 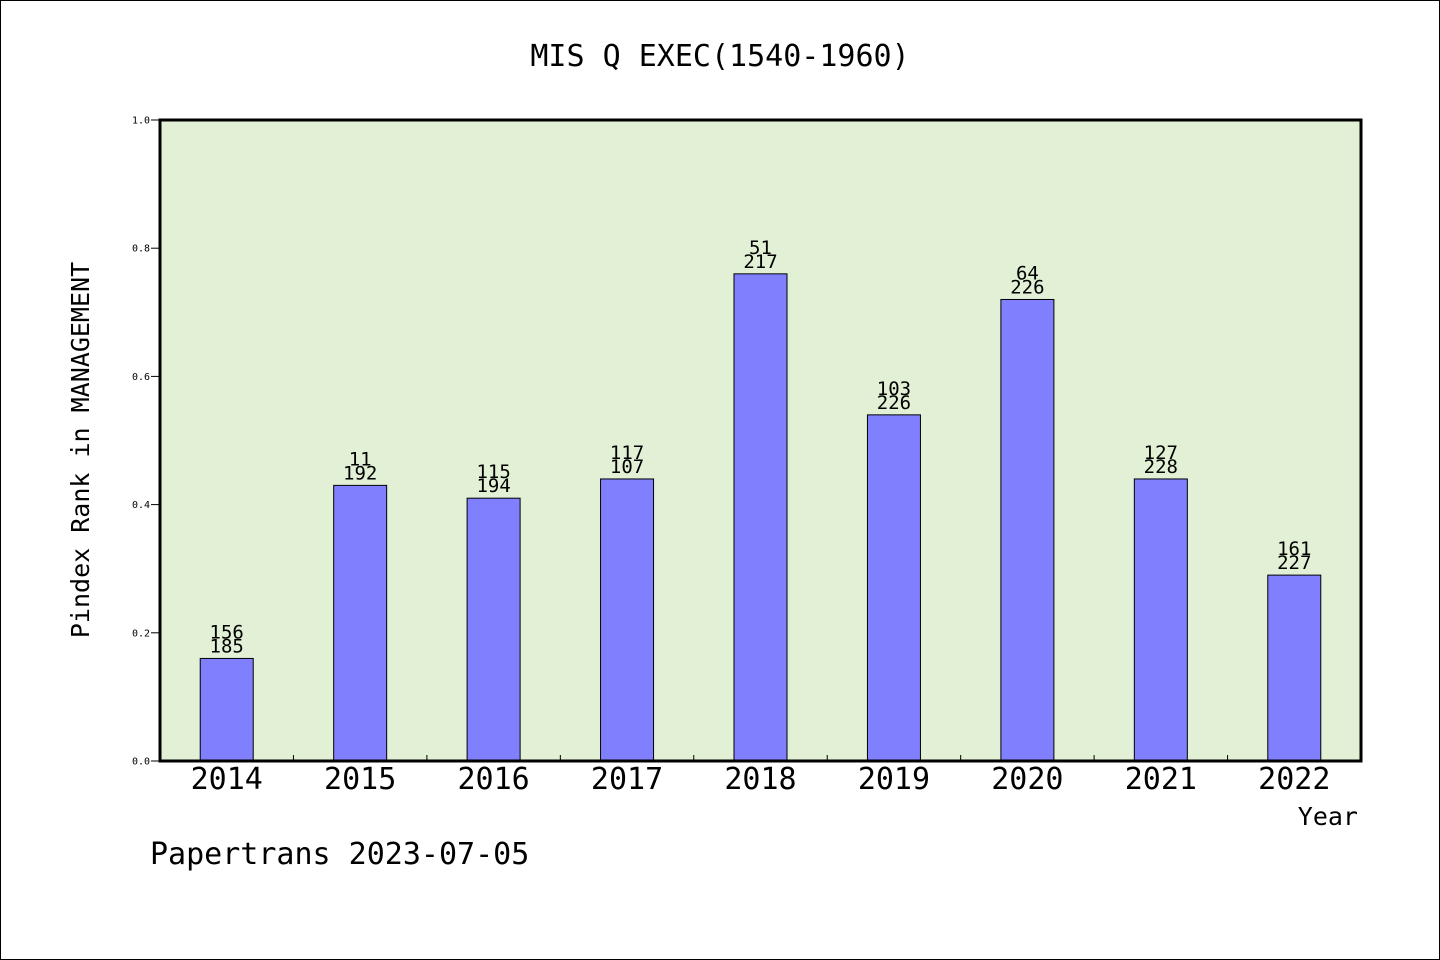 What do you see at coordinates (894, 389) in the screenshot?
I see `bar-label-top-2019: 103` at bounding box center [894, 389].